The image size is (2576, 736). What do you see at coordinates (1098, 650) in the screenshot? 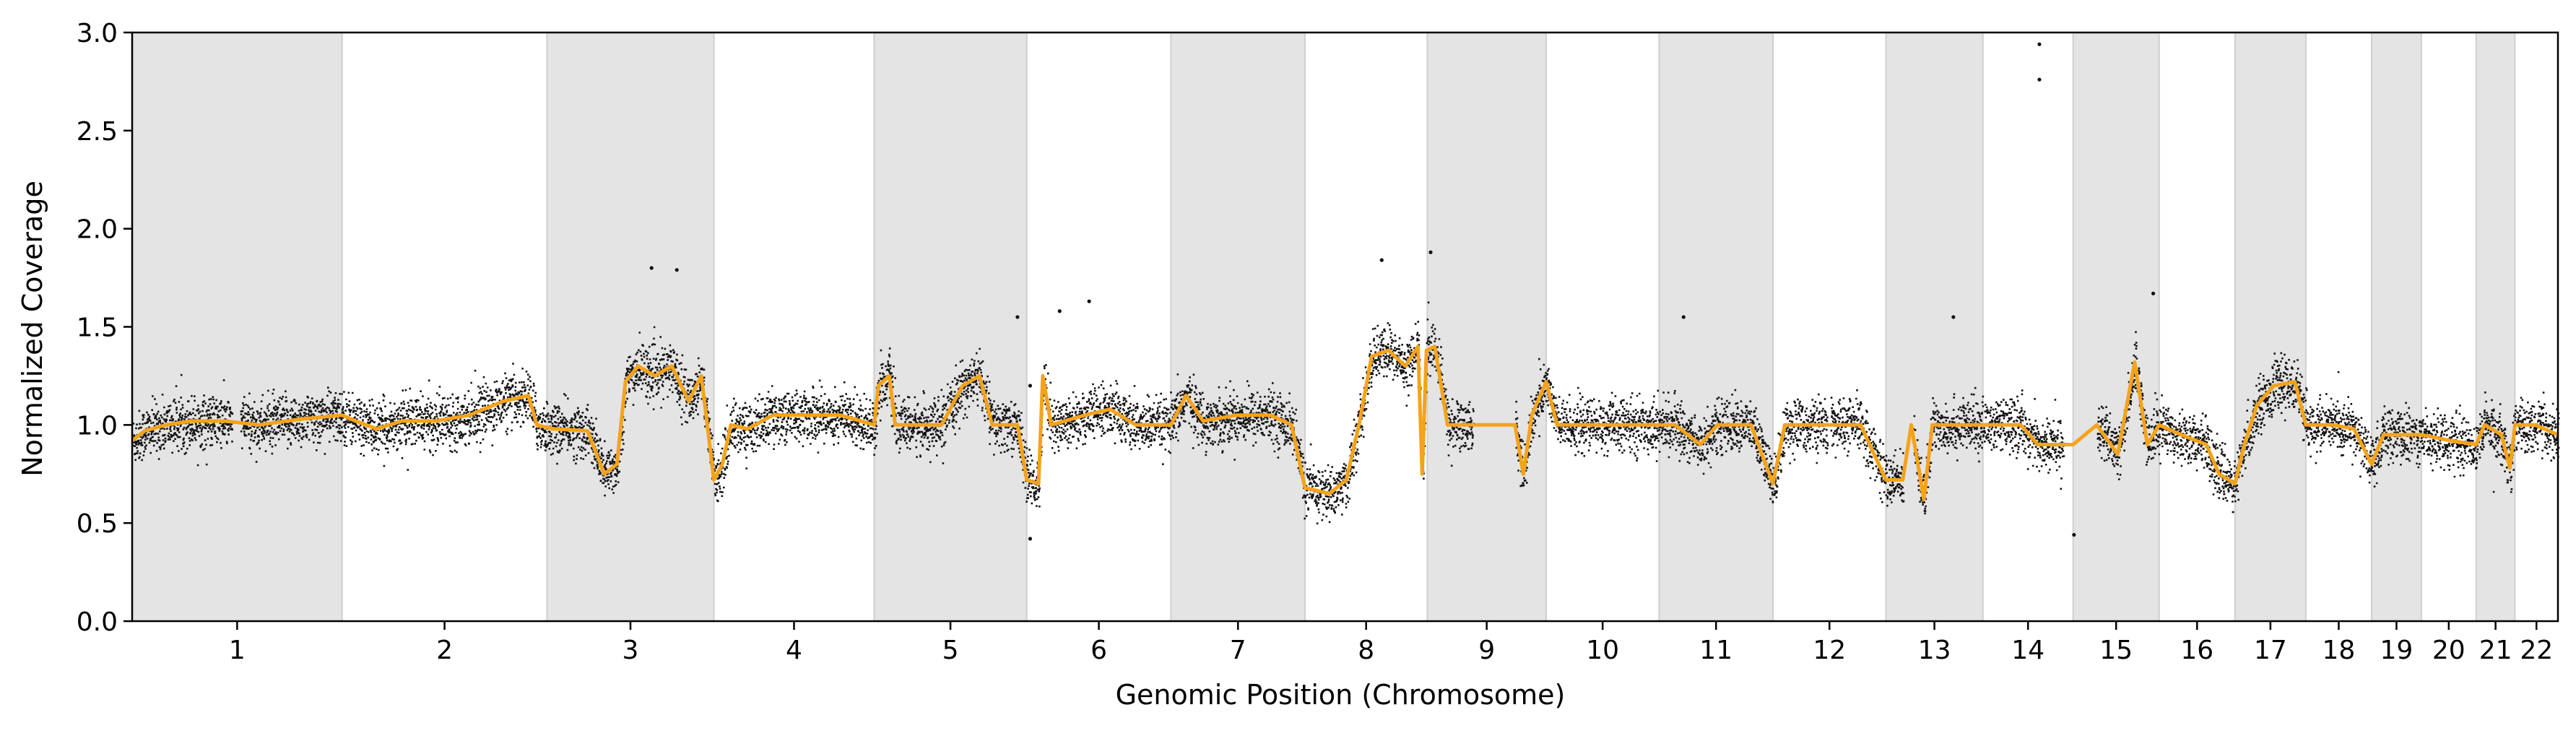
I see `x-tick-label-6: 6` at bounding box center [1098, 650].